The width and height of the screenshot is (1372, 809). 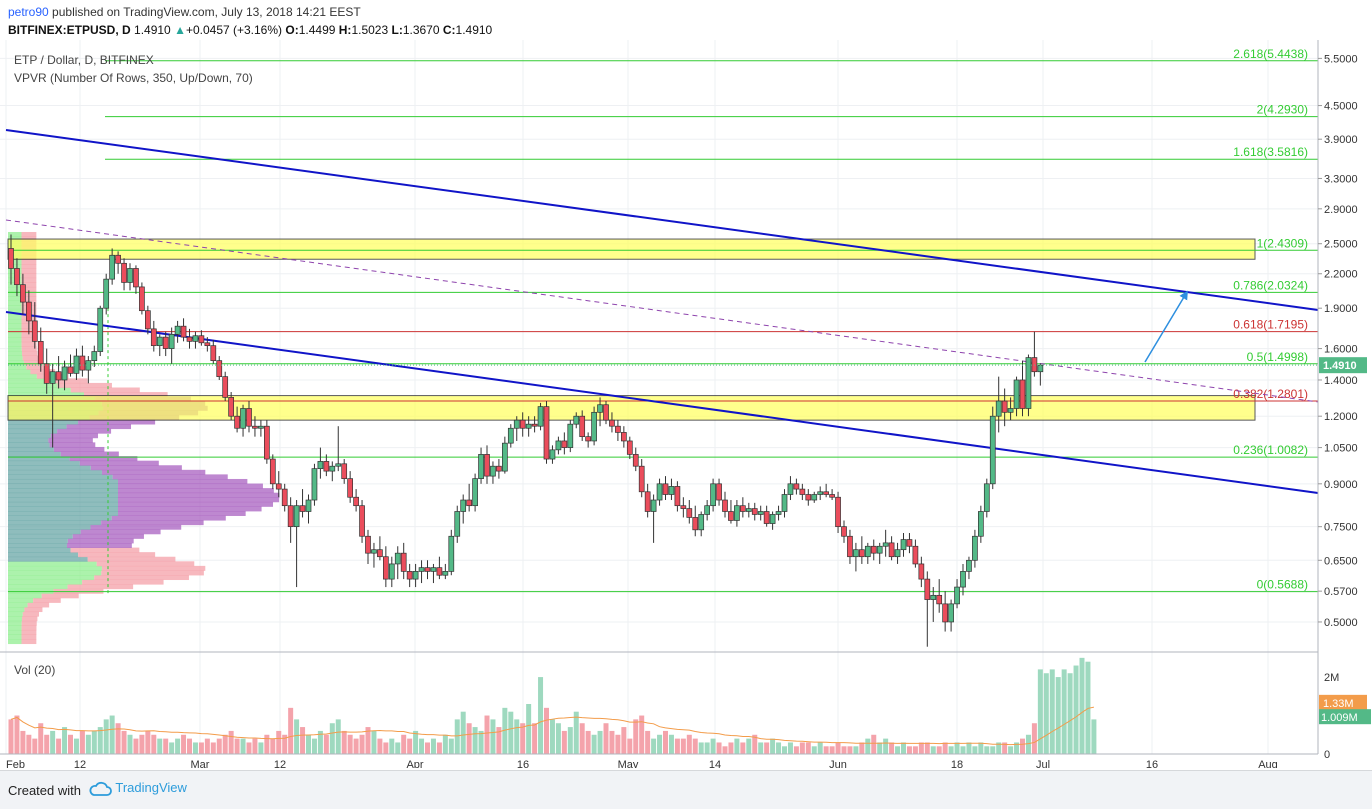 What do you see at coordinates (137, 788) in the screenshot?
I see `tradingview-brand: TradingView` at bounding box center [137, 788].